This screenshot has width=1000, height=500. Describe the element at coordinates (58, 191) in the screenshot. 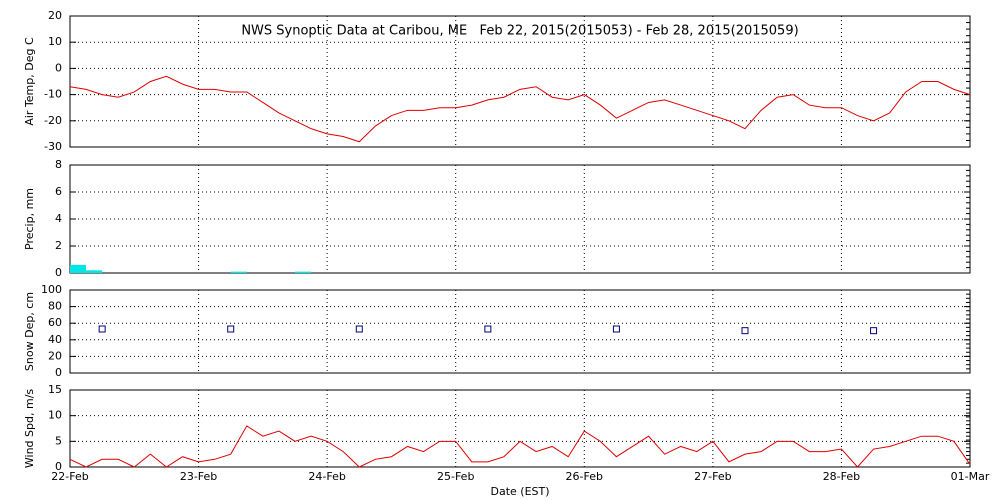

I see `y-tick-label: 6` at that location.